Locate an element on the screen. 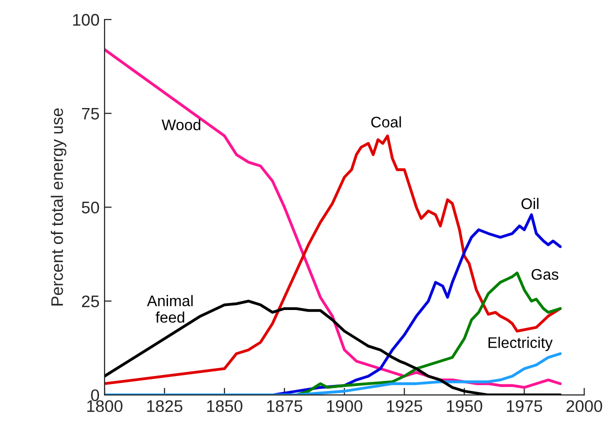 This screenshot has height=434, width=615. series-label: Electricity is located at coordinates (520, 344).